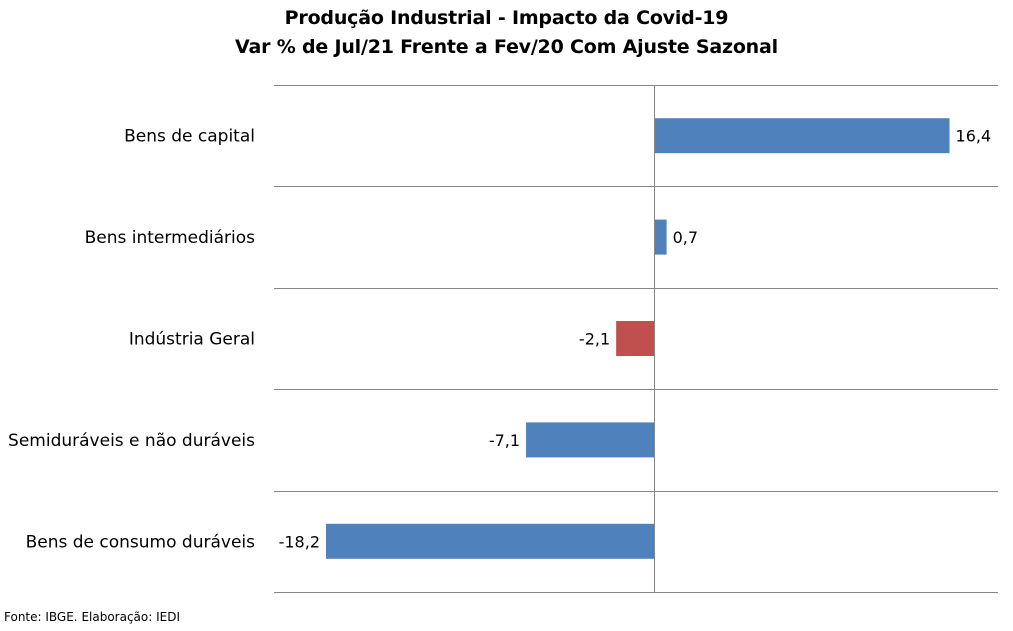  I want to click on bar-semidur-veis-e-n-o-dur-veis, so click(590, 440).